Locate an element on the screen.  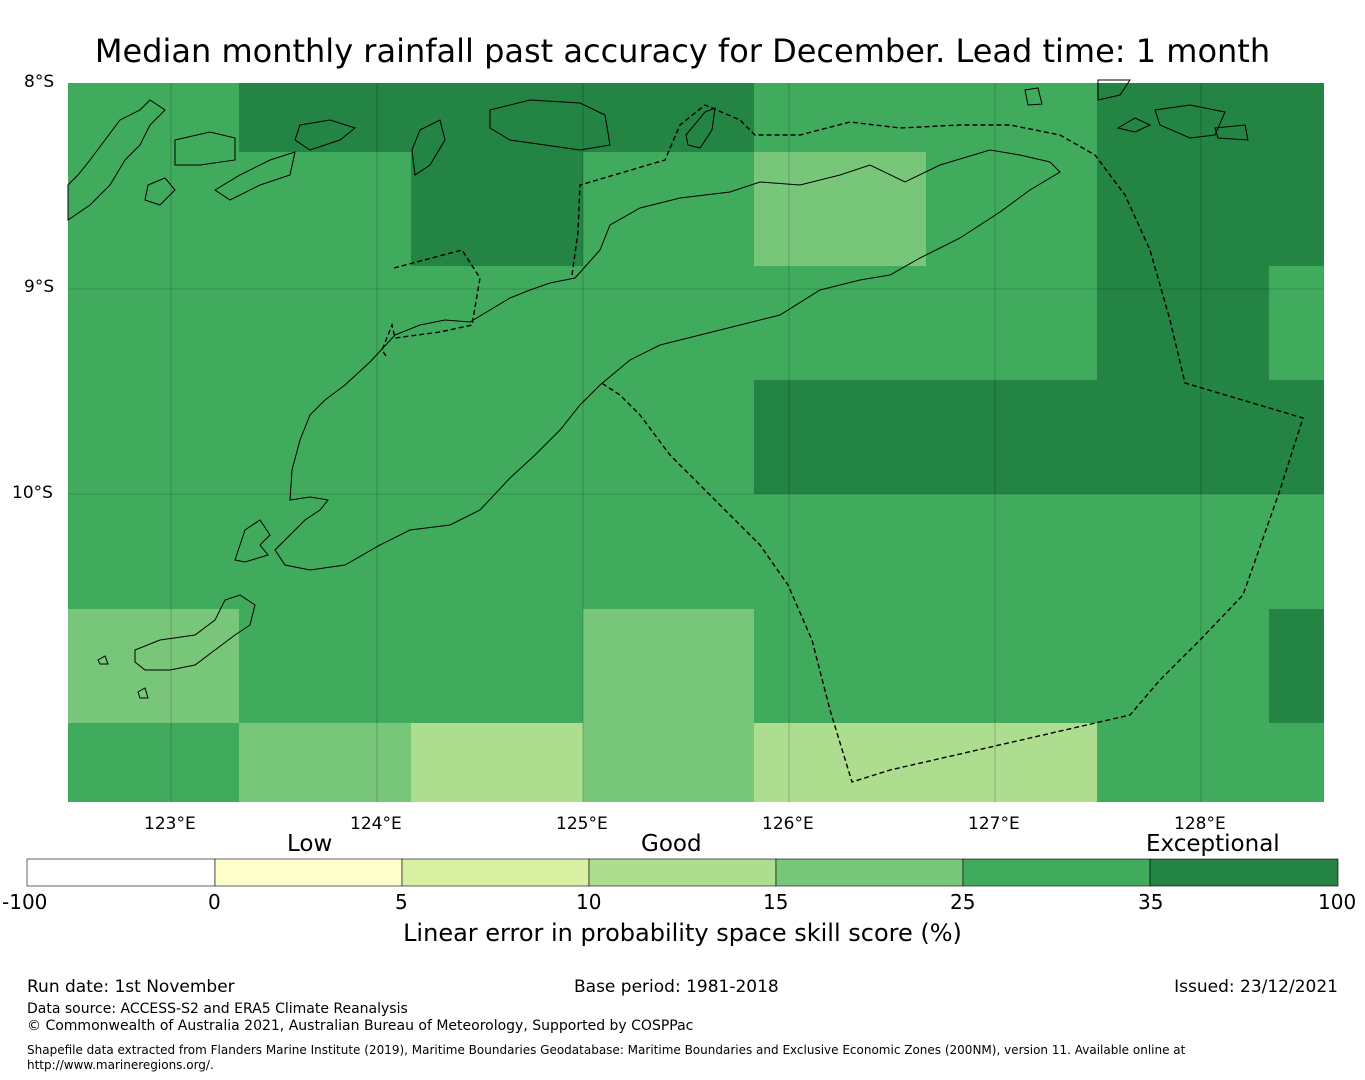
eez-oecusse is located at coordinates (431, 303).